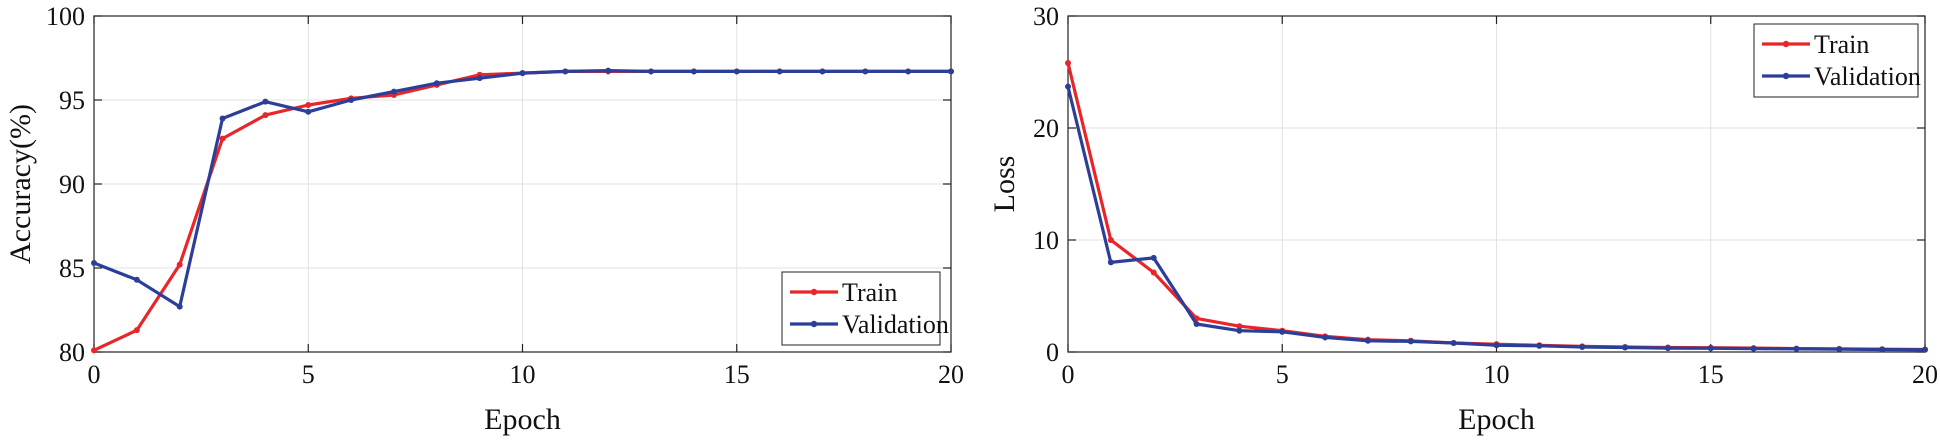 This screenshot has width=1940, height=441. What do you see at coordinates (72, 352) in the screenshot?
I see `y-tick-label: 80` at bounding box center [72, 352].